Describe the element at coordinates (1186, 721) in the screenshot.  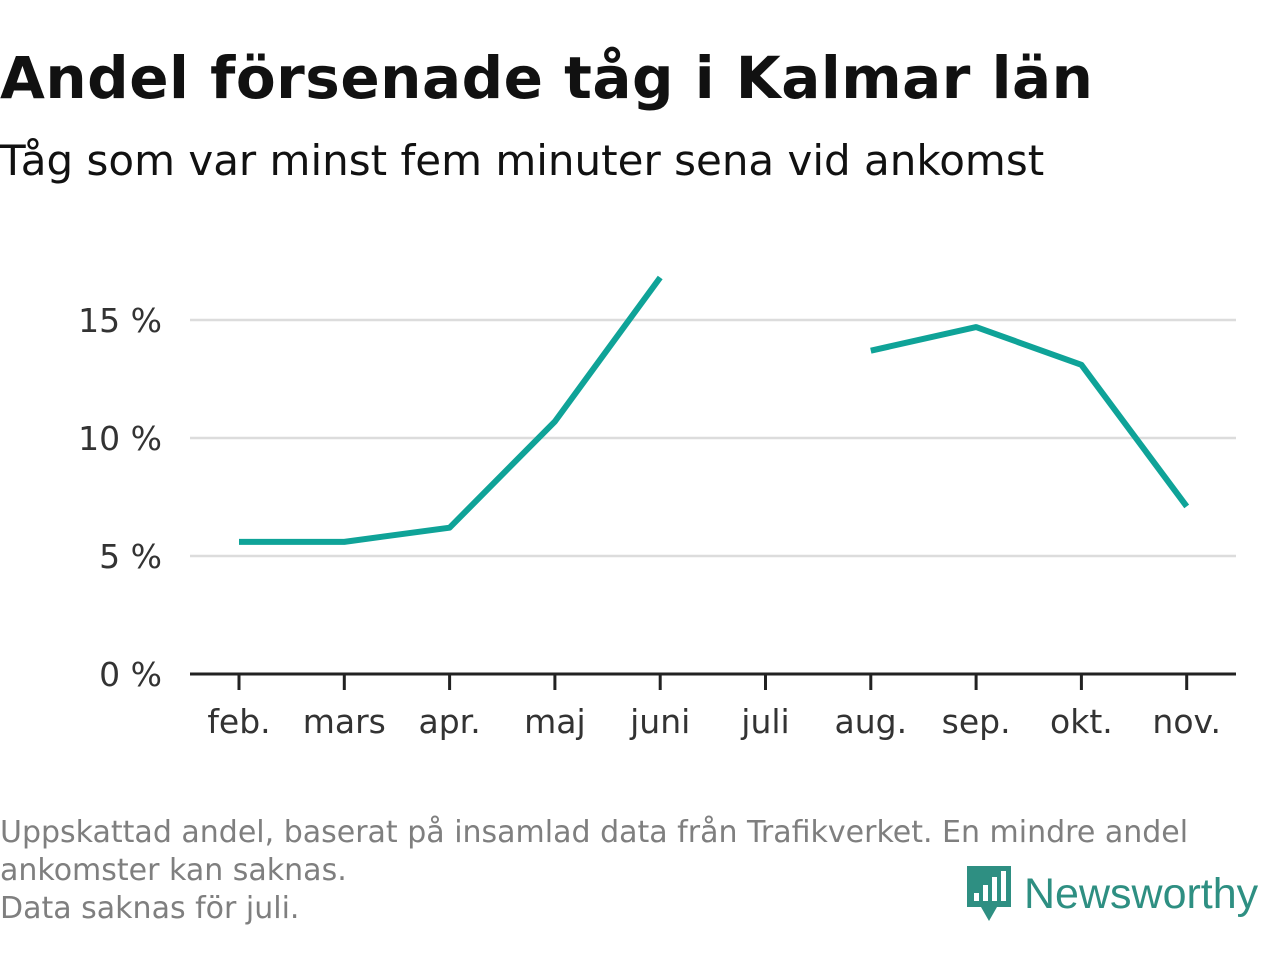
I see `x-tick-label: nov.` at that location.